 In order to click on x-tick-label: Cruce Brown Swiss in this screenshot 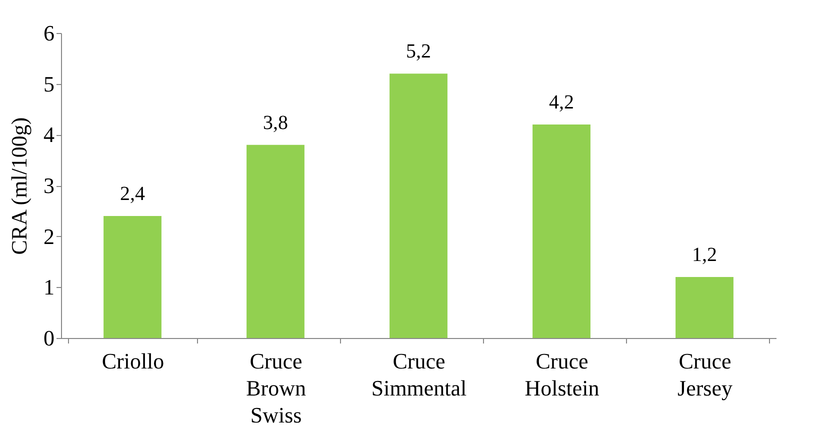, I will do `click(276, 388)`.